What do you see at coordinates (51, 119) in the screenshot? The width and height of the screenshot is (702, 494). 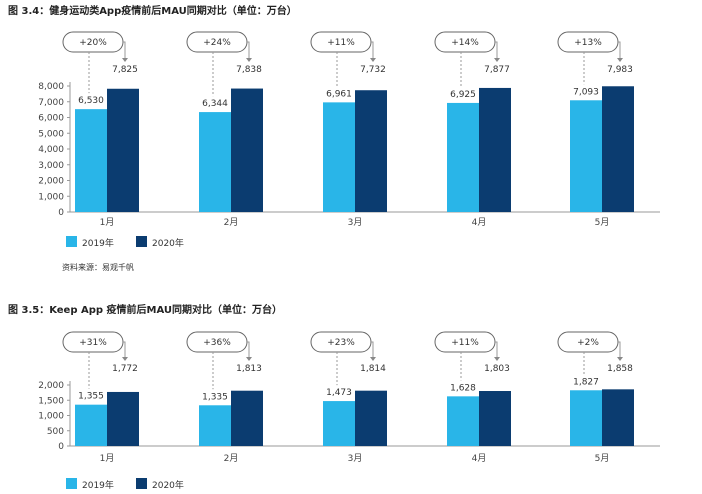 I see `chart1-y-tick-label: 6,000` at bounding box center [51, 119].